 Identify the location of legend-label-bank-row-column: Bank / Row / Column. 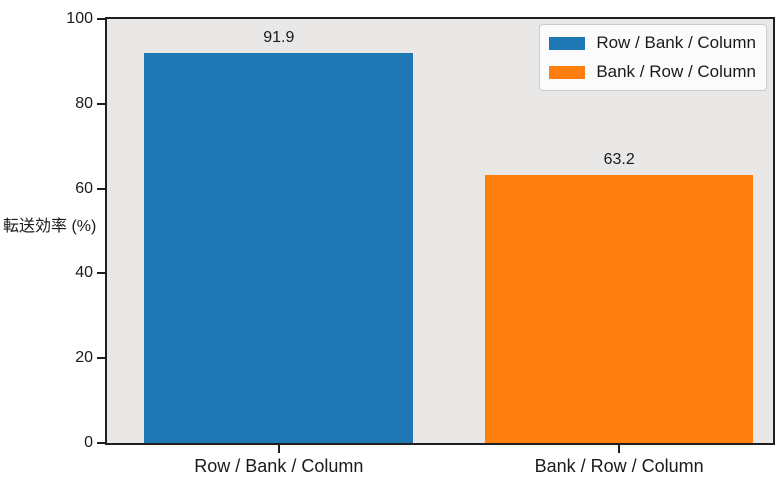
(676, 71).